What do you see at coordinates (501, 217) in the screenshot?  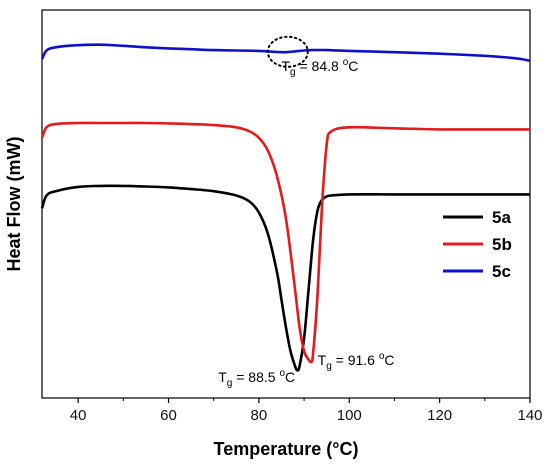 I see `legend-label-5a: 5a` at bounding box center [501, 217].